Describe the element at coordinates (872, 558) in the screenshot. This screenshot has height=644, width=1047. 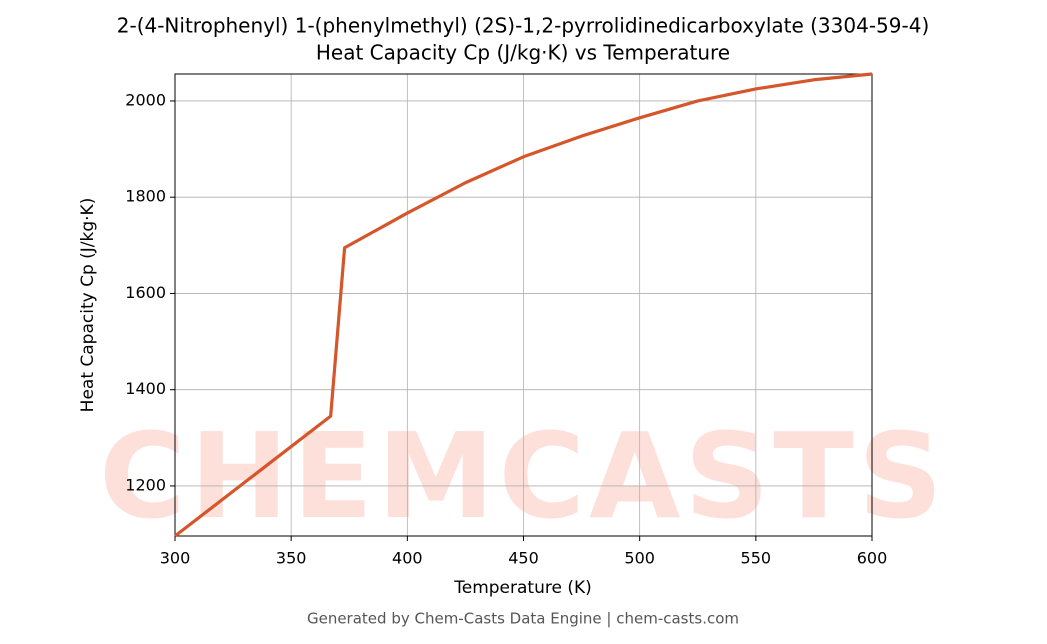
I see `x-tick-label: 600` at that location.